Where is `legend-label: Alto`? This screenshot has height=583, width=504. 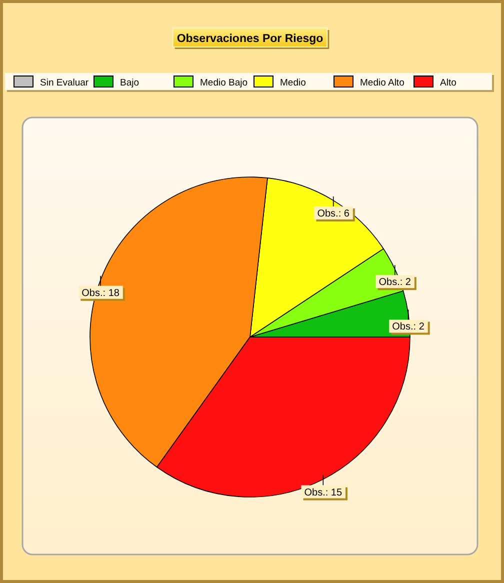
legend-label: Alto is located at coordinates (448, 83).